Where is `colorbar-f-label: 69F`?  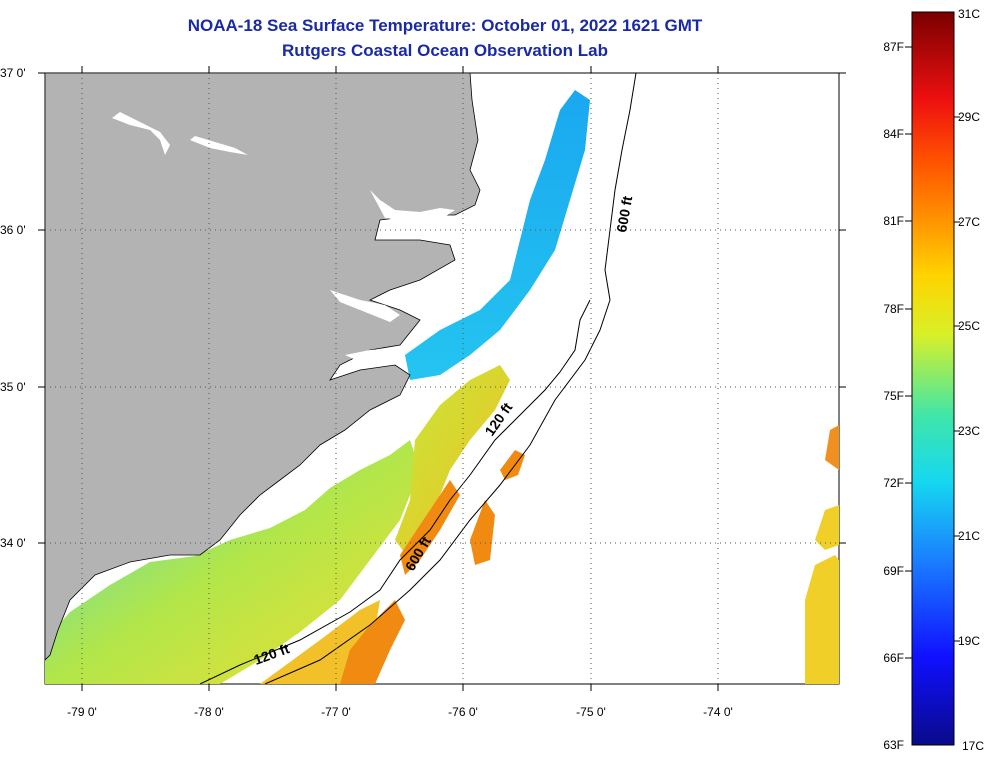
colorbar-f-label: 69F is located at coordinates (893, 571).